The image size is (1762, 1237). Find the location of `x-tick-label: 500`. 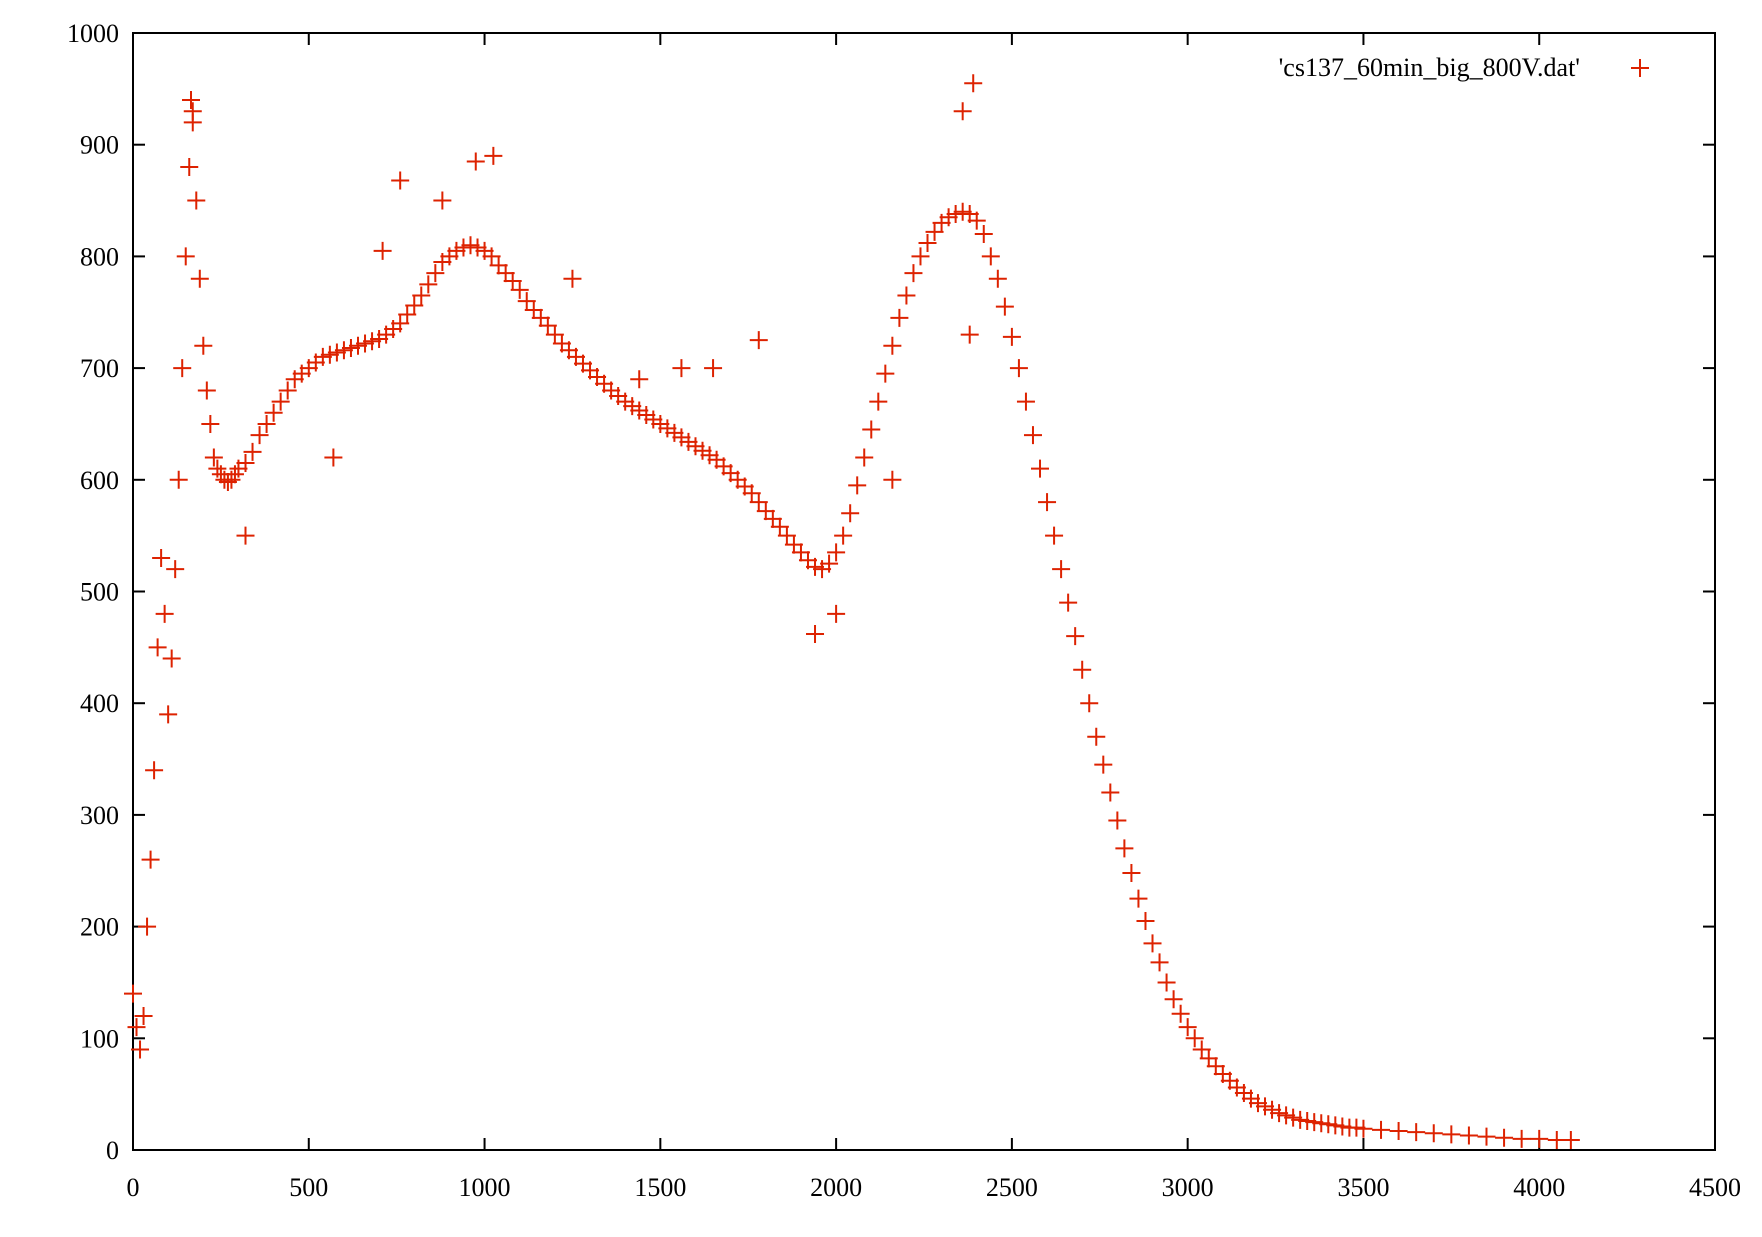

x-tick-label: 500 is located at coordinates (308, 1187).